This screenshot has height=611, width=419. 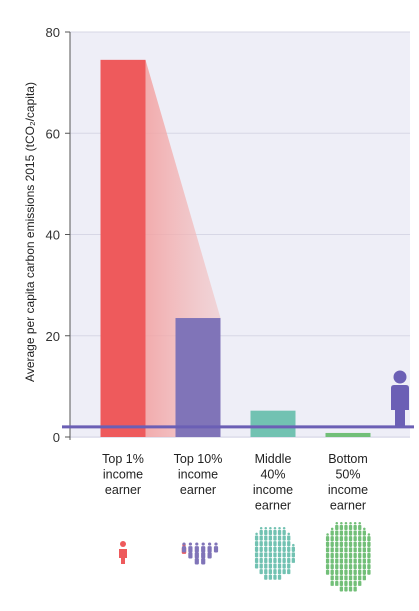 I want to click on y-ticks: 0 20 40 60 80, so click(x=58, y=235).